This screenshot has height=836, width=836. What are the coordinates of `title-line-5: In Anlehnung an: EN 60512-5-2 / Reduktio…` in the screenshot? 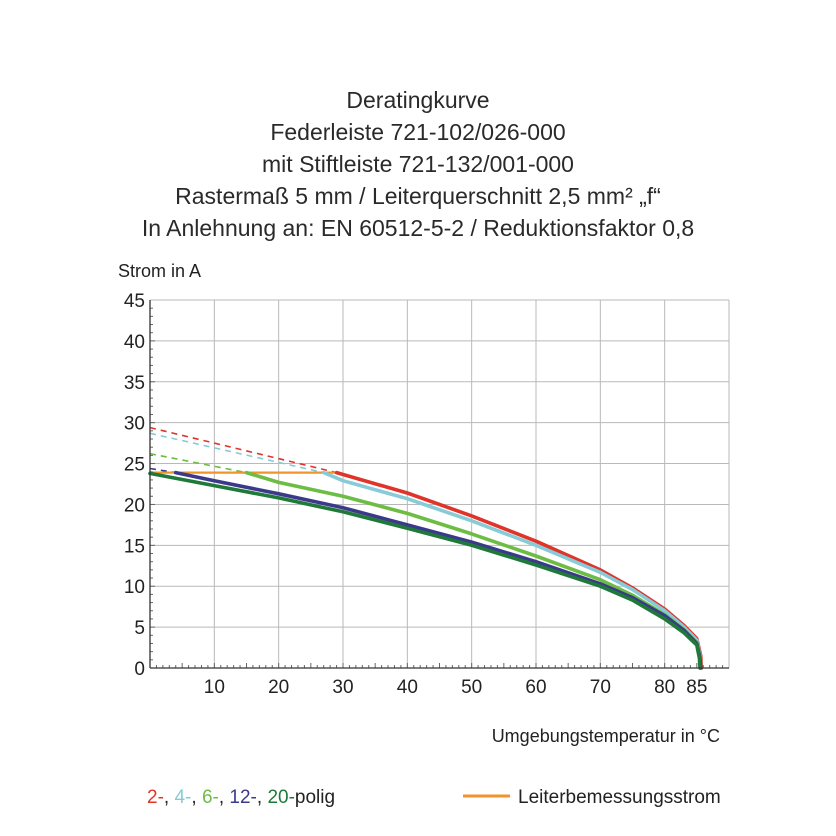 It's located at (418, 228).